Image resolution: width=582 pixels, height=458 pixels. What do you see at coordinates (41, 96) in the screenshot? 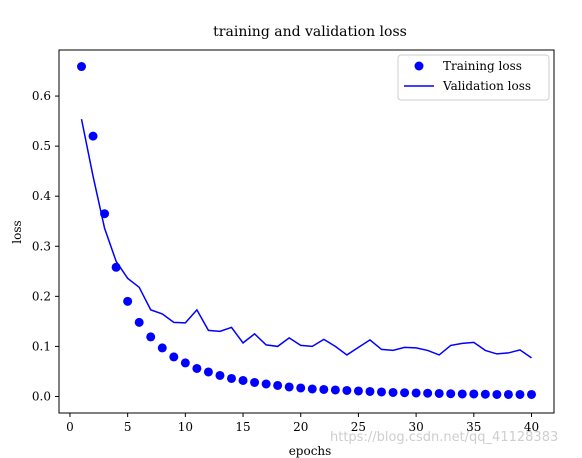
I see `y-tick-label: 0.6` at bounding box center [41, 96].